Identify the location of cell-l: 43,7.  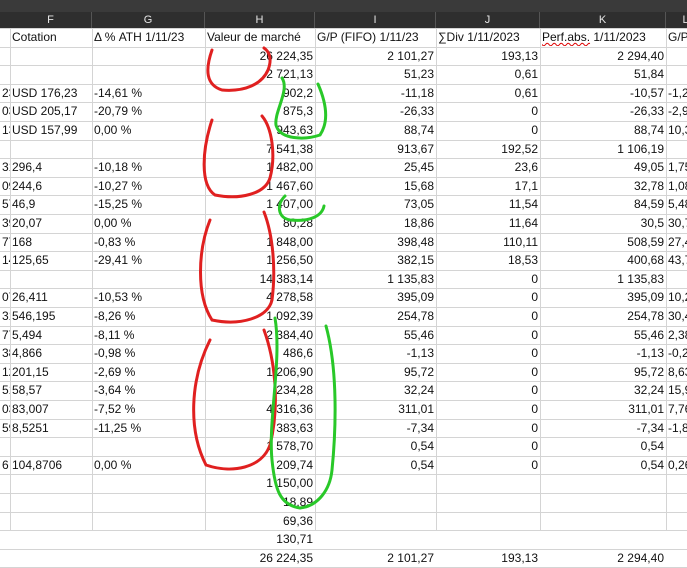
(677, 260).